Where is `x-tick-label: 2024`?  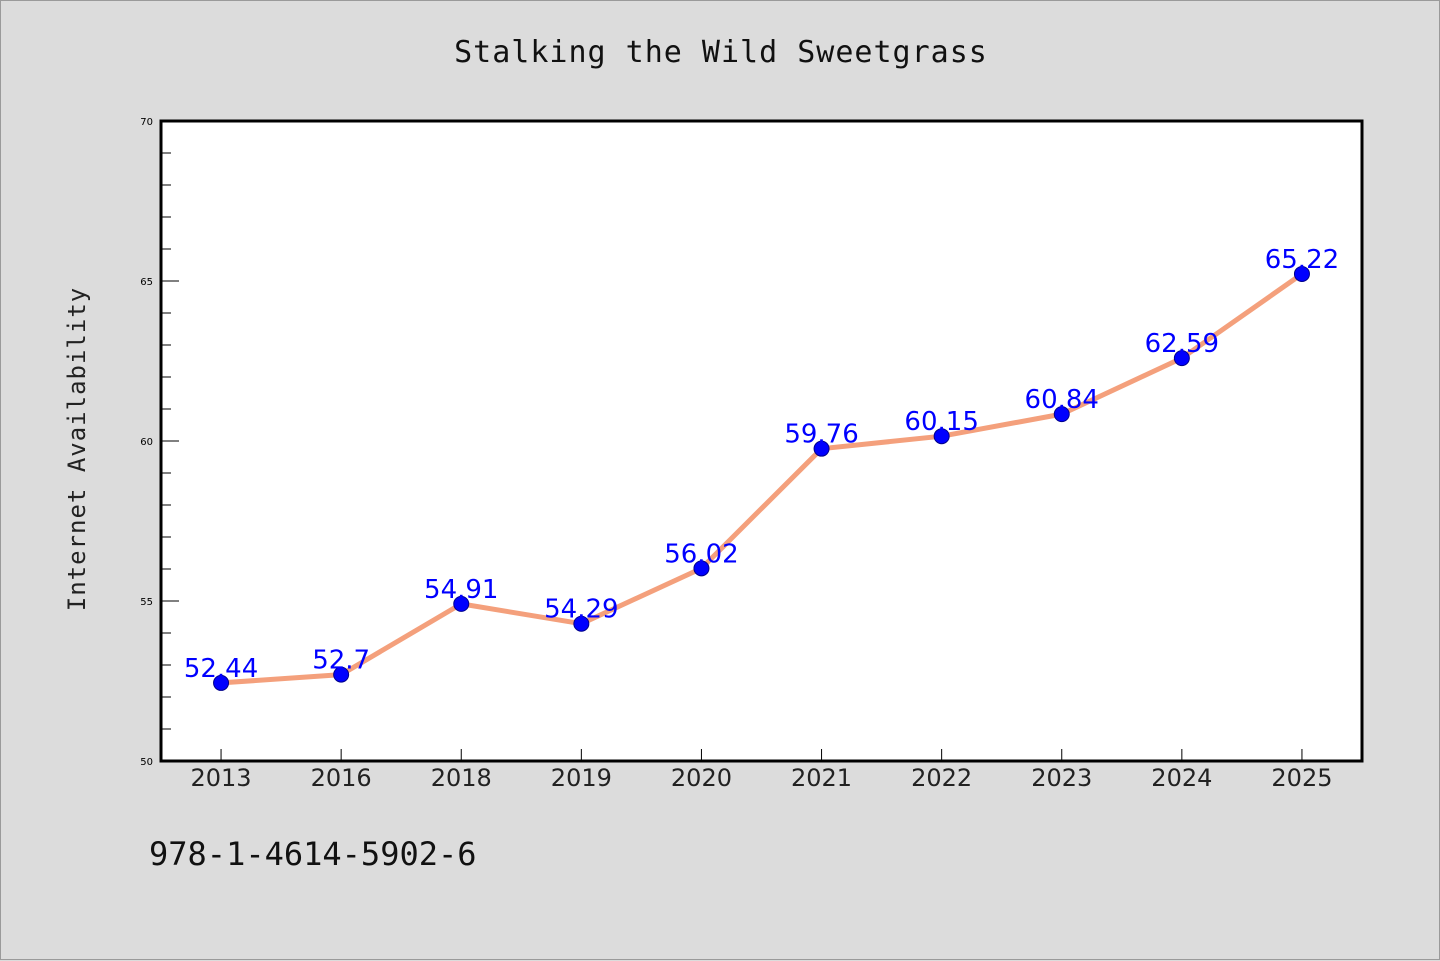
x-tick-label: 2024 is located at coordinates (1181, 778).